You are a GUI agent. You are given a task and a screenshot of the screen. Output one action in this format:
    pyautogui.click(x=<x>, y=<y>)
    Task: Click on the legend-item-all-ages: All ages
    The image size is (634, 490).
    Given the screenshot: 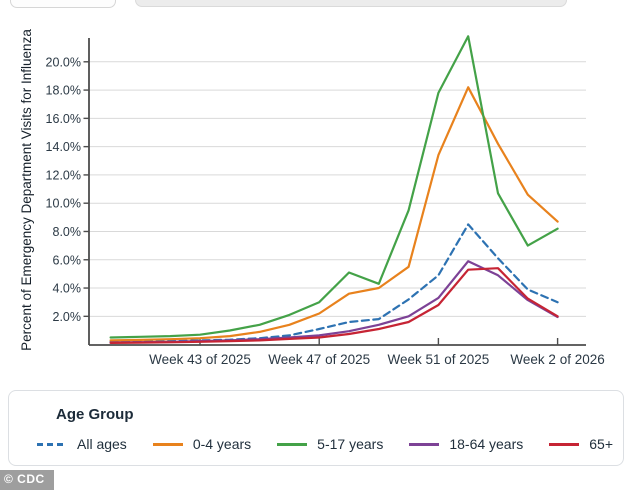 What is the action you would take?
    pyautogui.click(x=82, y=444)
    